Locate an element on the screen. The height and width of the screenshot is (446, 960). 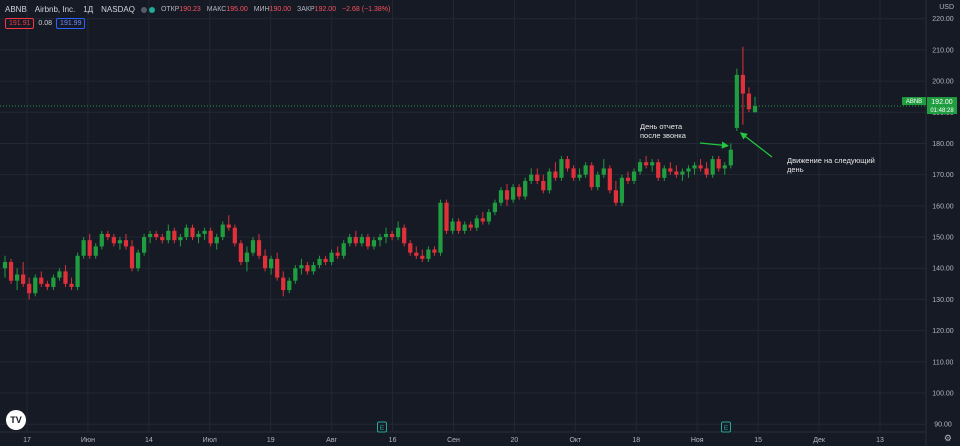
interval: 1Д is located at coordinates (88, 9).